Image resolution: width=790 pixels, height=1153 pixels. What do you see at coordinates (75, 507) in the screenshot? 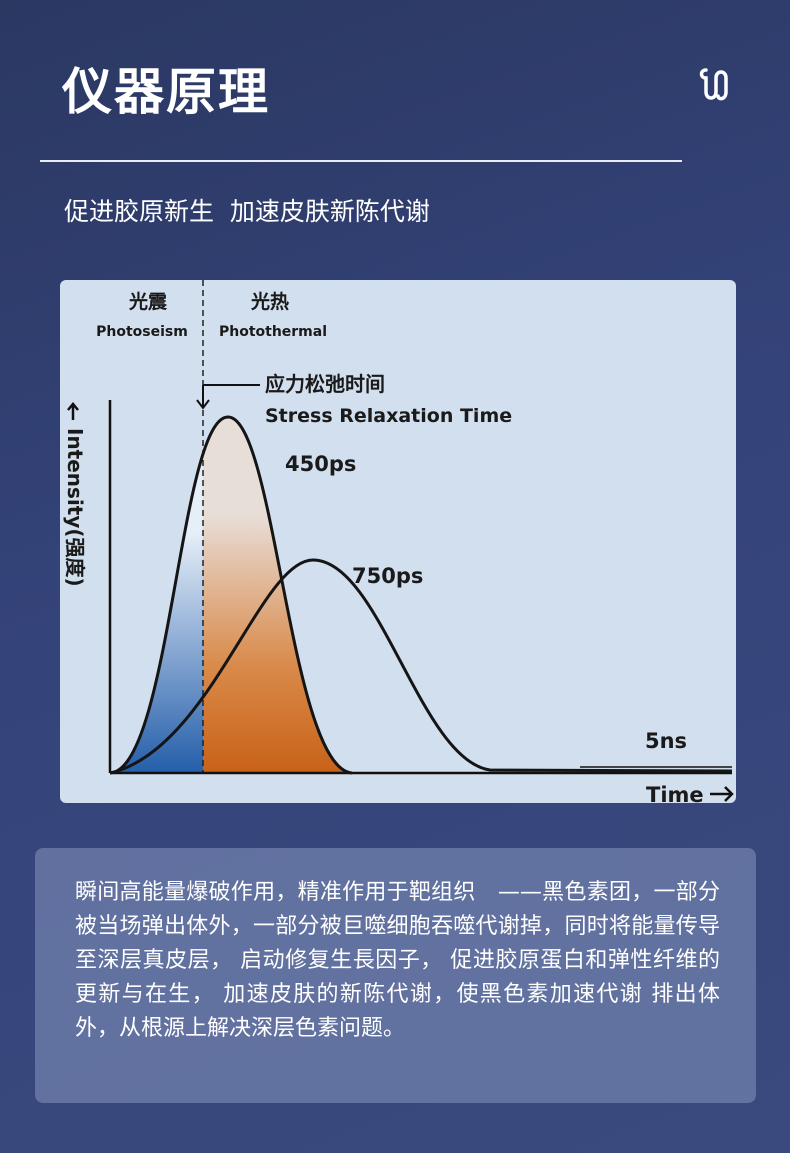
I see `y-axis-label: Intensity(强度)` at bounding box center [75, 507].